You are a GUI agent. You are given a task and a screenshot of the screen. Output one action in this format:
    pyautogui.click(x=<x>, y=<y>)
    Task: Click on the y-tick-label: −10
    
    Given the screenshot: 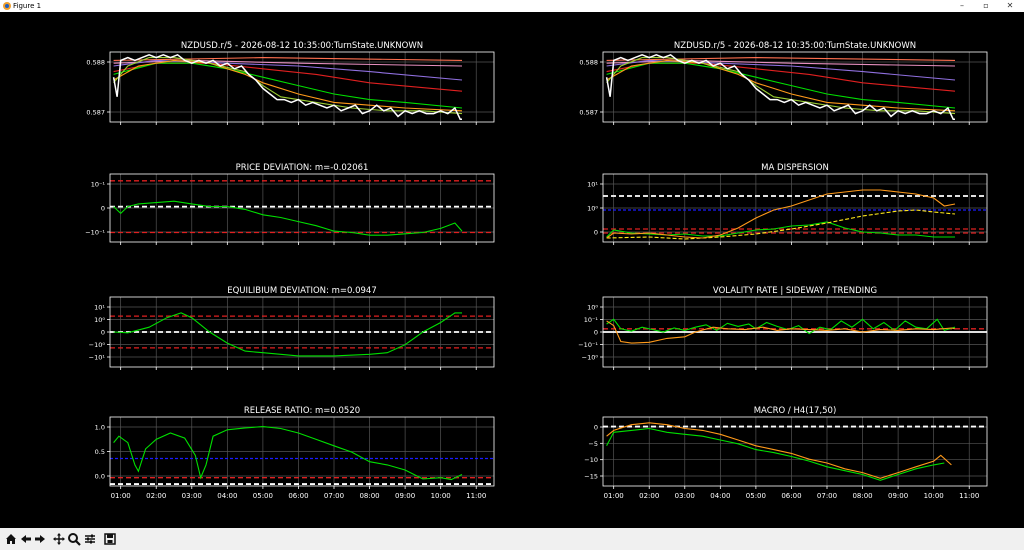 What is the action you would take?
    pyautogui.click(x=591, y=460)
    